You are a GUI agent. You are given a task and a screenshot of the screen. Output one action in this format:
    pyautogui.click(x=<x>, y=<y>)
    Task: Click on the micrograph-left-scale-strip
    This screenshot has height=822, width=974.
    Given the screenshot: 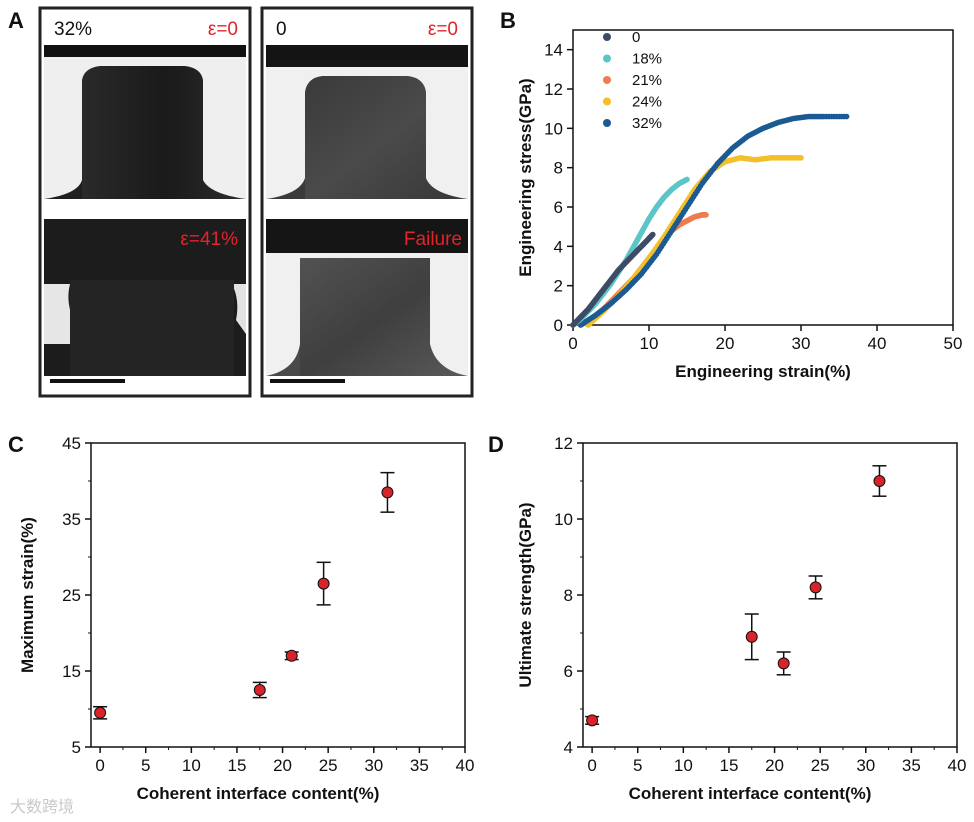 What is the action you would take?
    pyautogui.click(x=145, y=384)
    